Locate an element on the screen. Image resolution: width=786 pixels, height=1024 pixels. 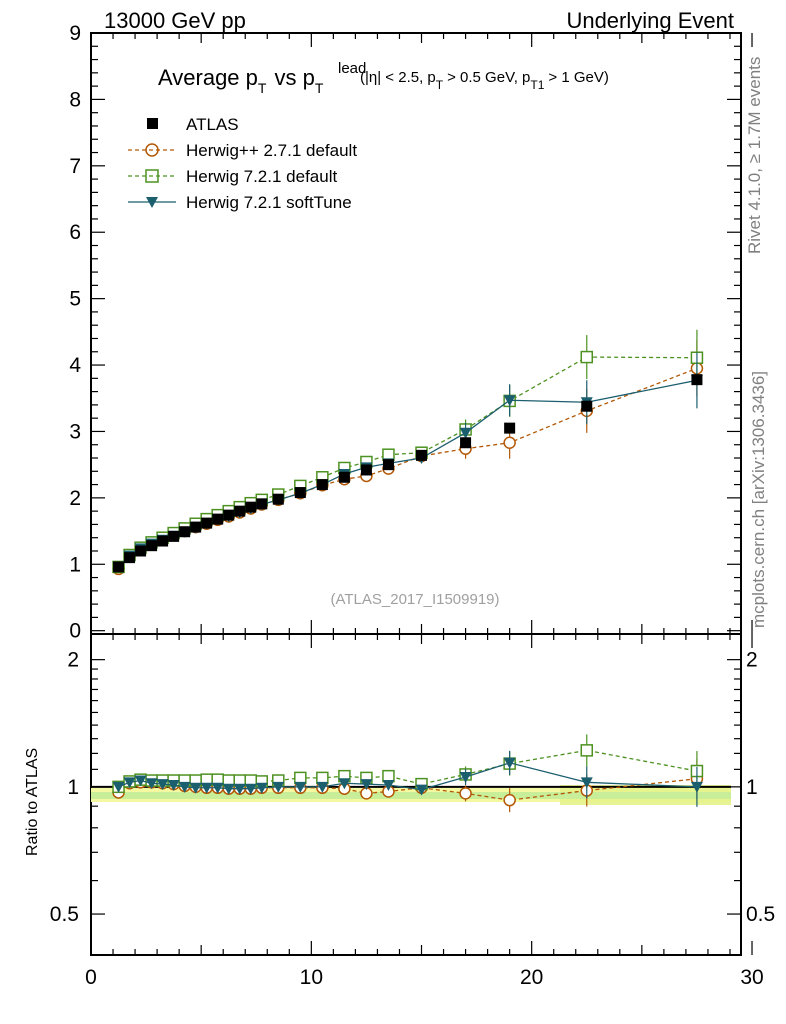
title-cuts: (|η| < 2.5, pT > 0.5 GeV, pT1 > 1 GeV) is located at coordinates (484, 80).